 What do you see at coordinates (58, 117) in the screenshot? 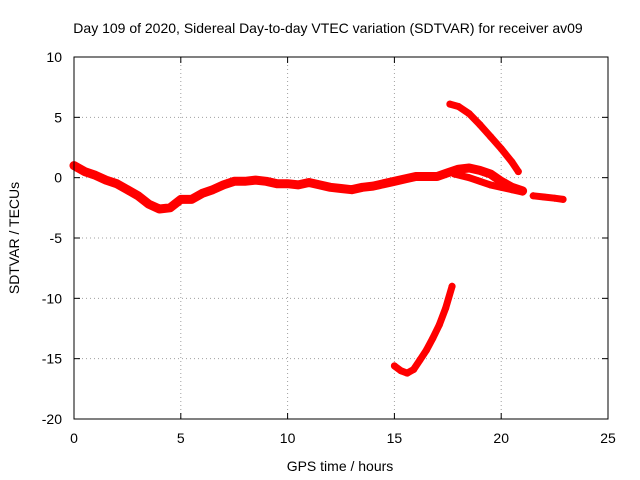
I see `y-tick-label-5: 5` at bounding box center [58, 117].